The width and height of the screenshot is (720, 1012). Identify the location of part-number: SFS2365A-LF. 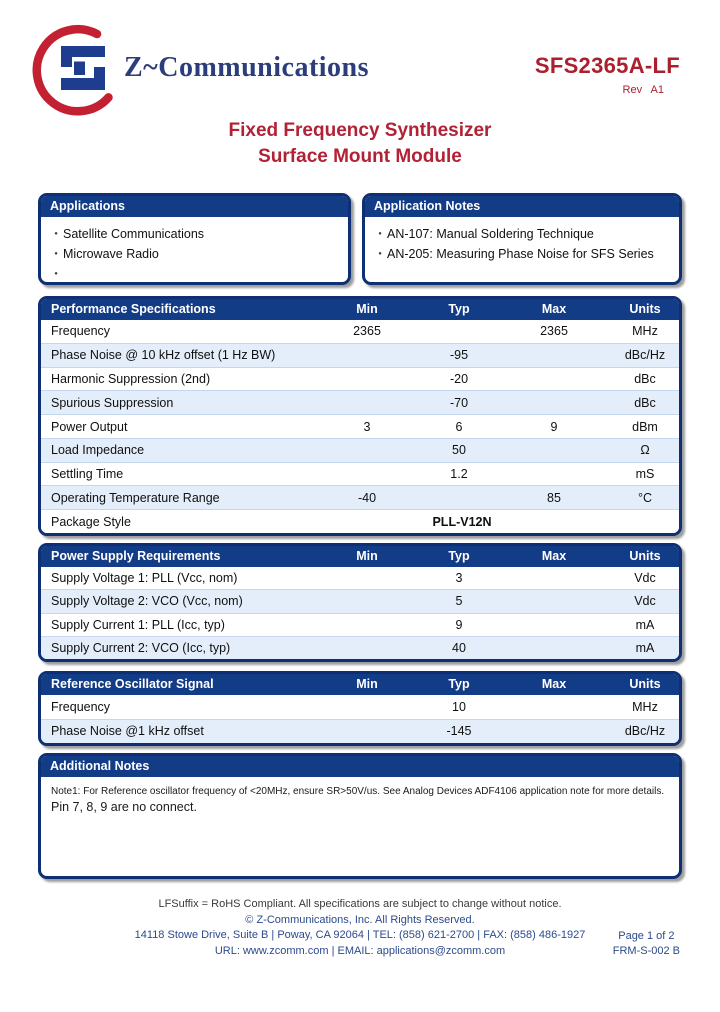
(607, 65).